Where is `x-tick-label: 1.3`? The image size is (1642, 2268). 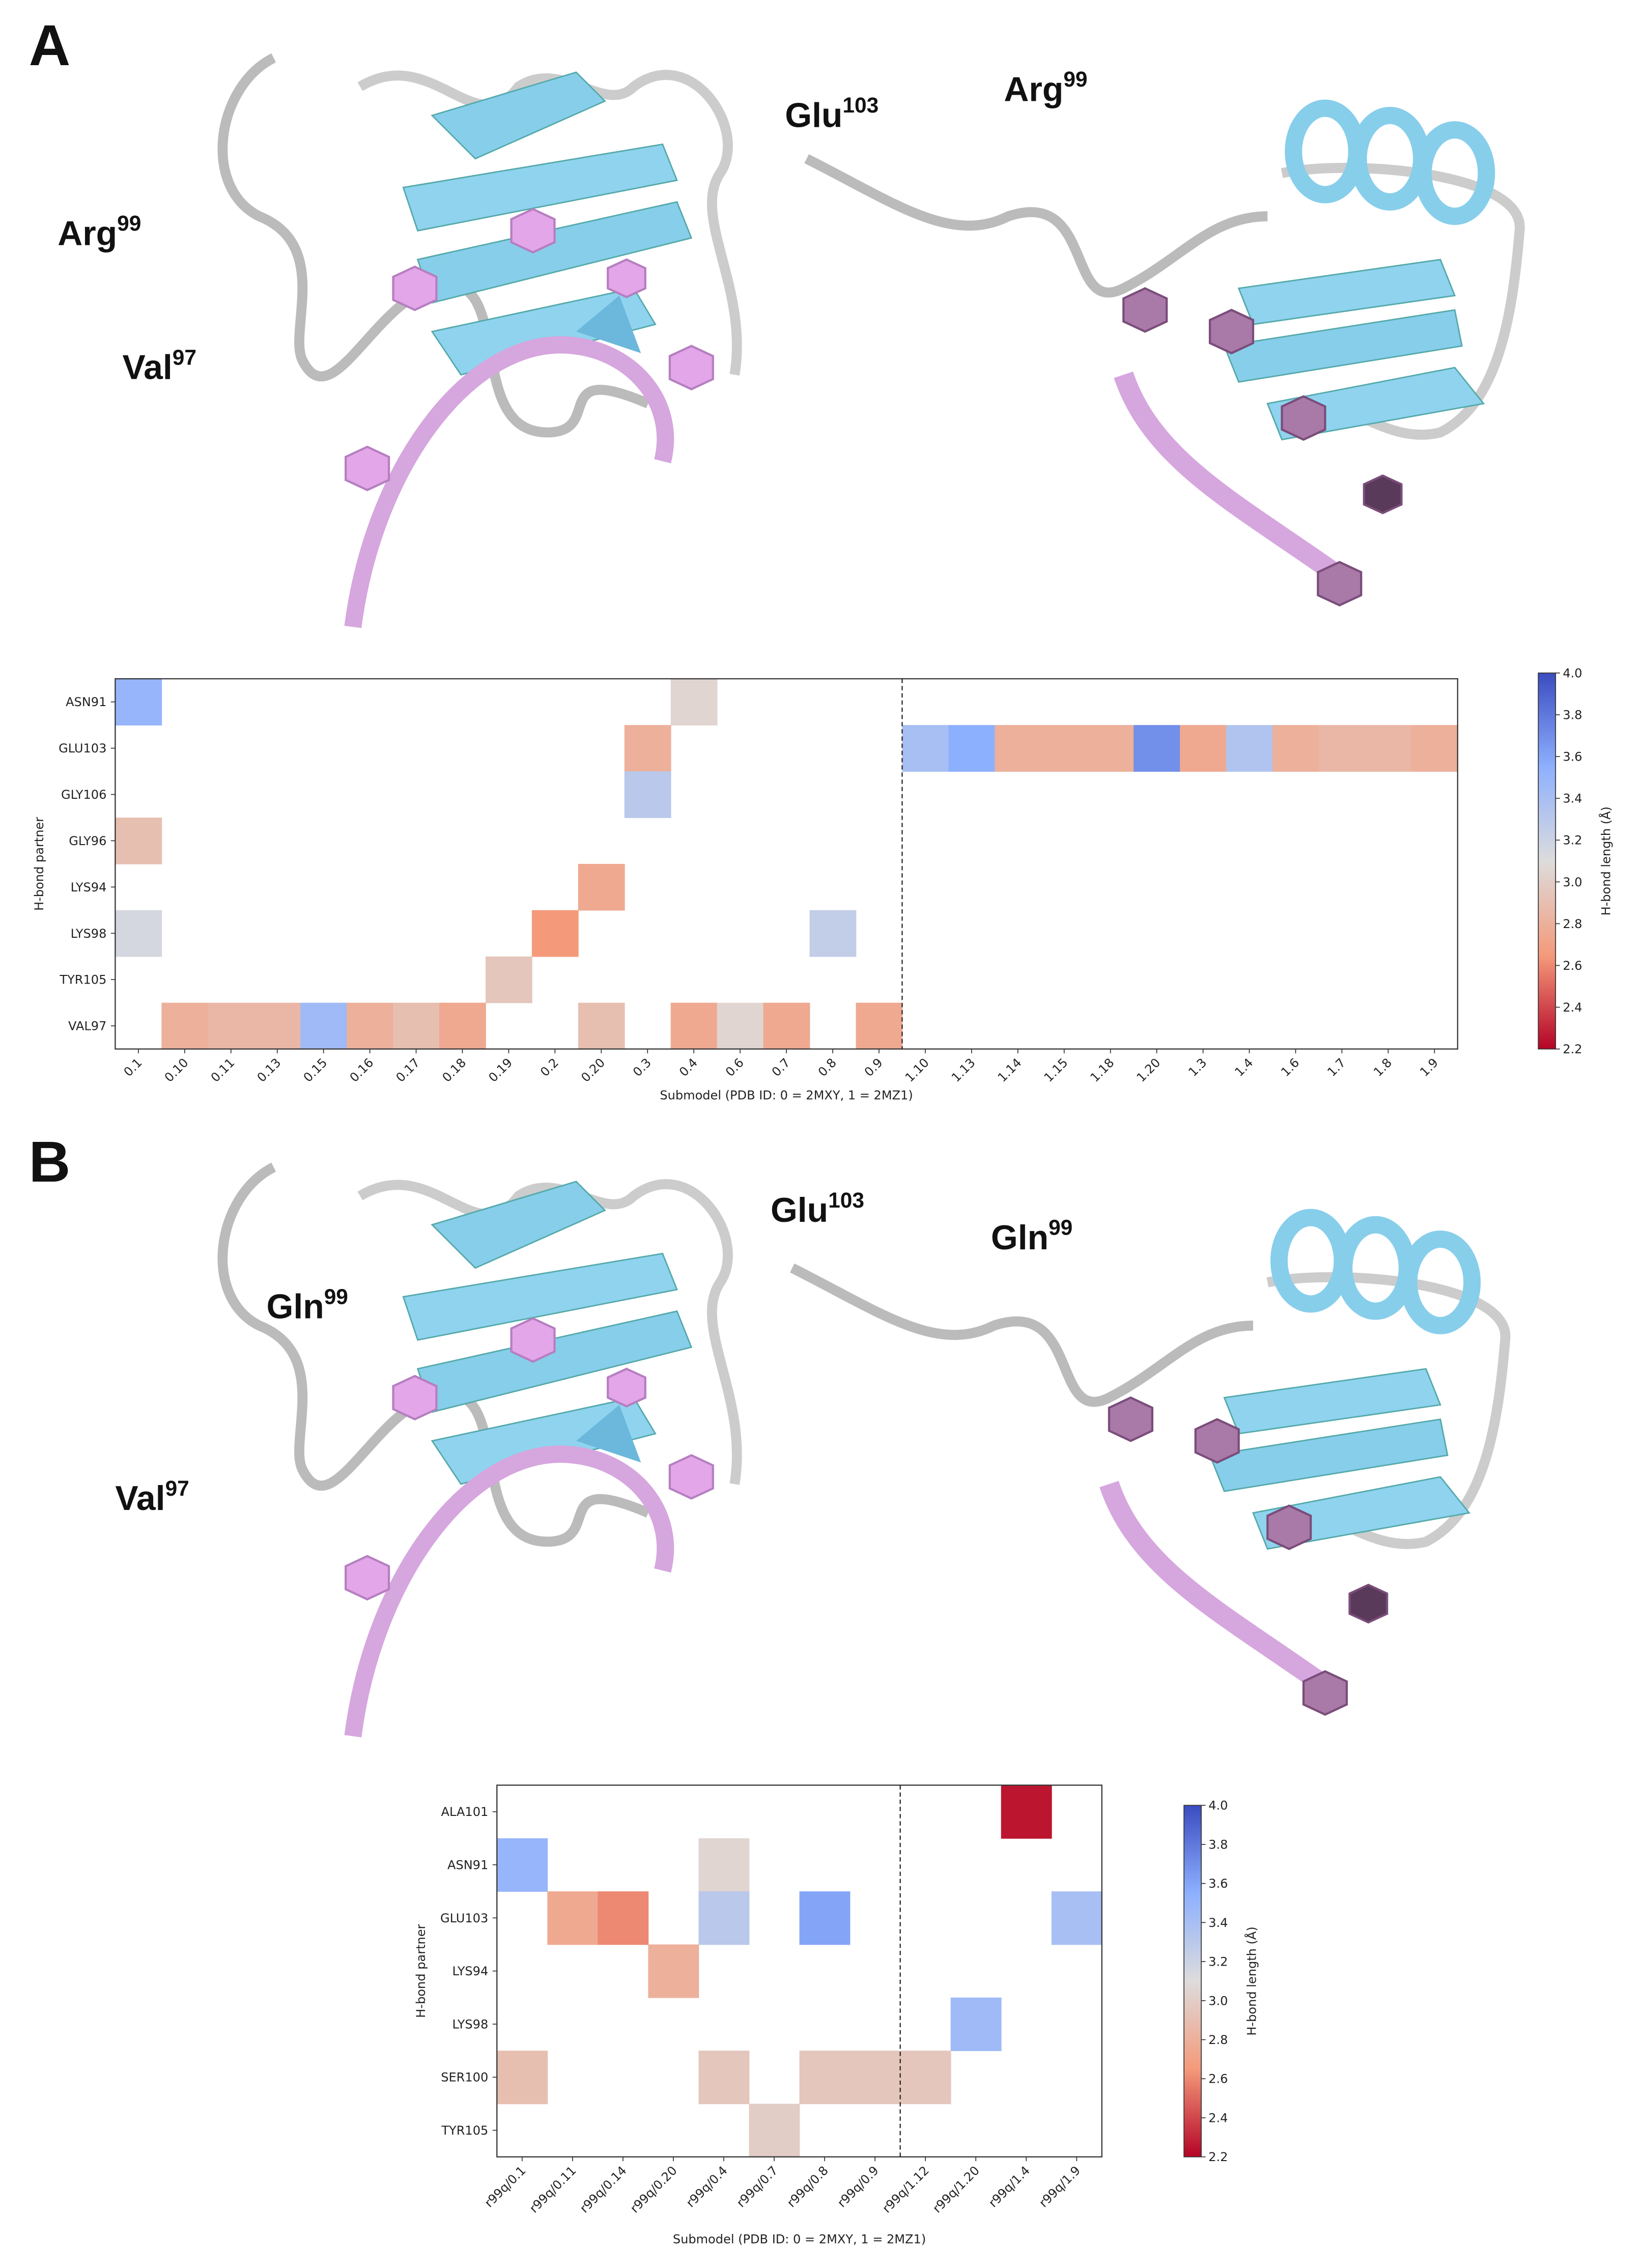 x-tick-label: 1.3 is located at coordinates (1197, 1067).